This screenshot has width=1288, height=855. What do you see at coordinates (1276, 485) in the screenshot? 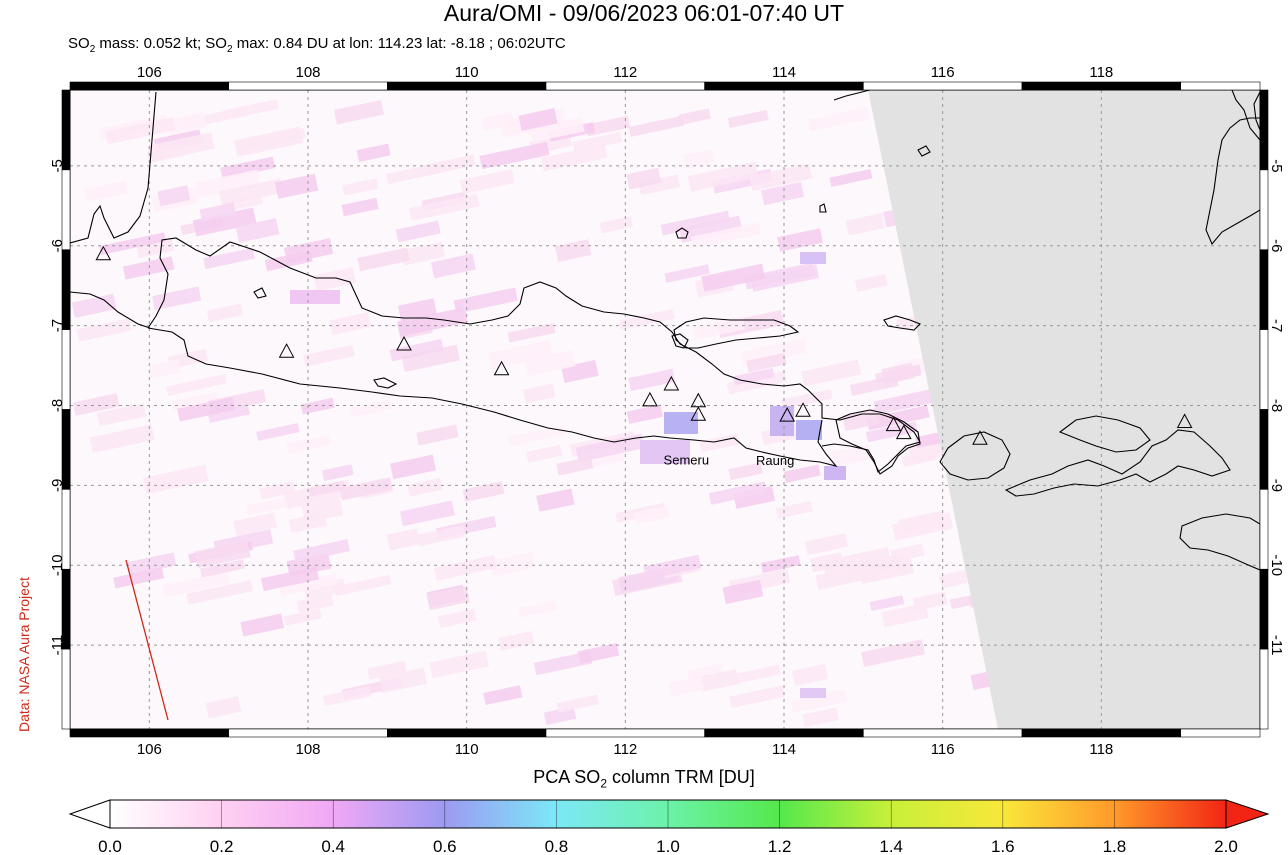
I see `lat-tick-label-right: -9` at bounding box center [1276, 485].